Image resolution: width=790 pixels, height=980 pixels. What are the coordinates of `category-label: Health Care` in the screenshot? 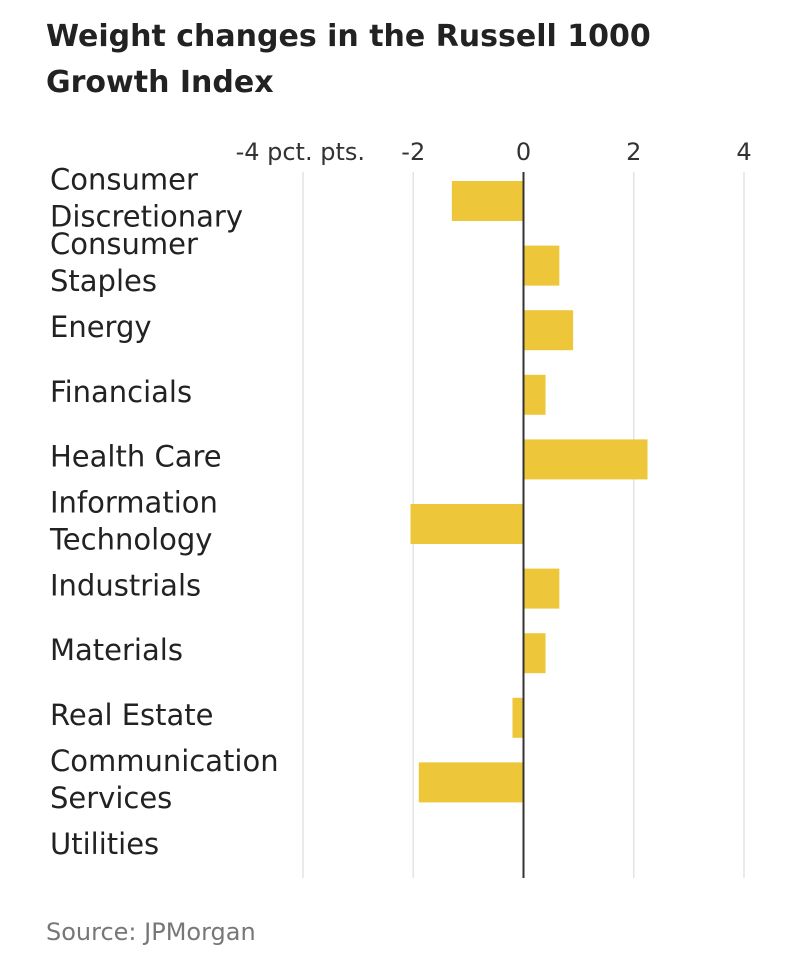 It's located at (136, 456).